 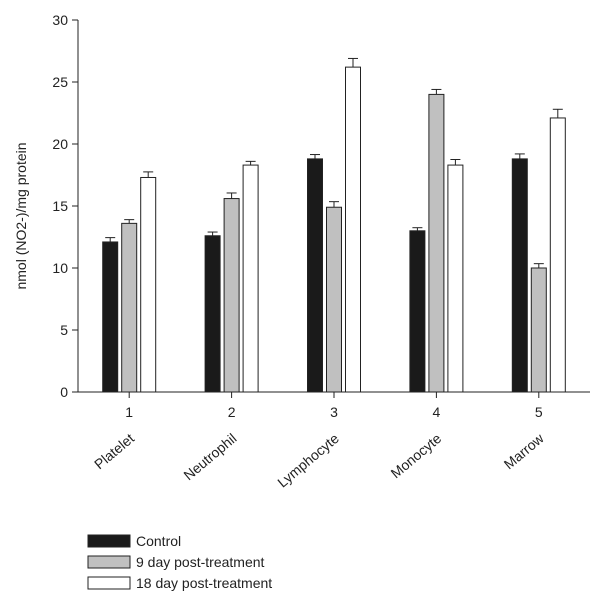 I want to click on category-label: Marrow, so click(x=524, y=450).